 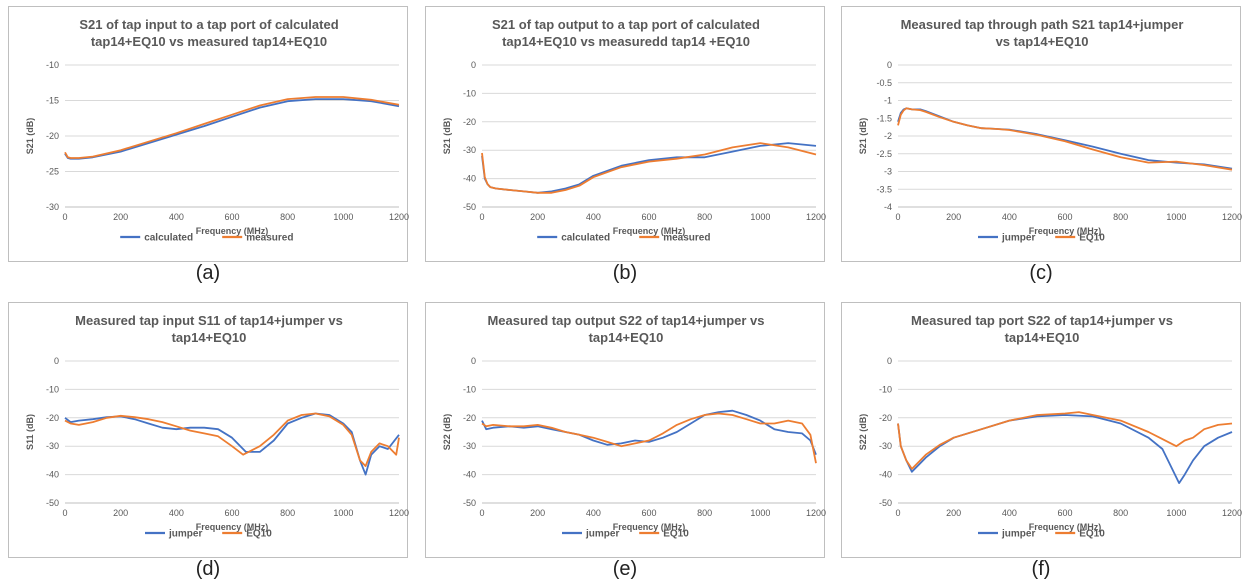 What do you see at coordinates (884, 189) in the screenshot?
I see `y-tick-label: -3.5` at bounding box center [884, 189].